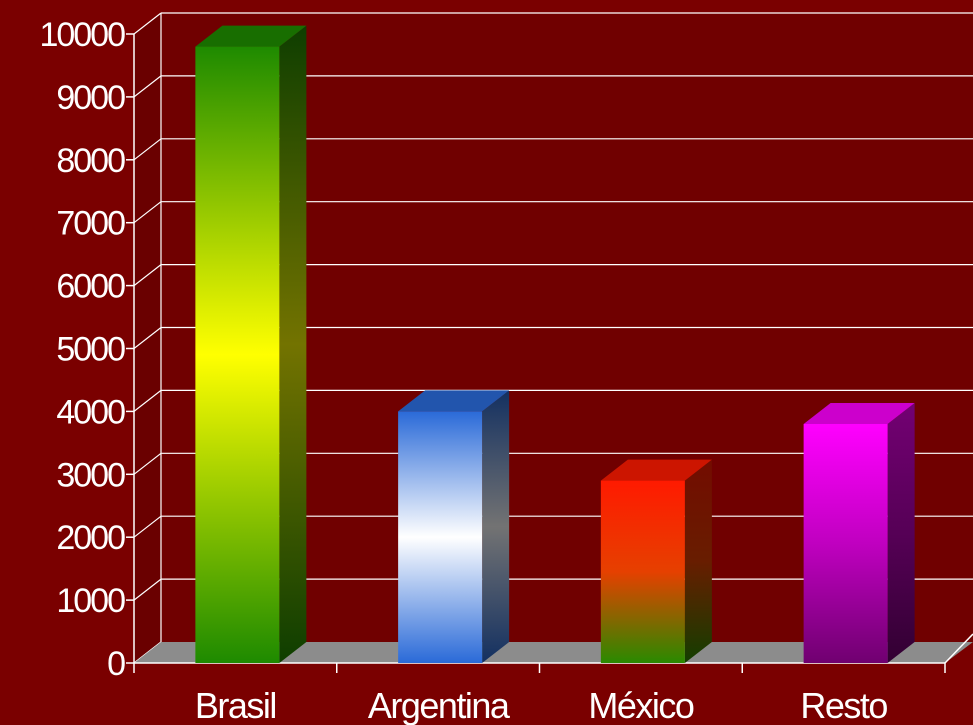  I want to click on y-tick-label: 2000, so click(90, 538).